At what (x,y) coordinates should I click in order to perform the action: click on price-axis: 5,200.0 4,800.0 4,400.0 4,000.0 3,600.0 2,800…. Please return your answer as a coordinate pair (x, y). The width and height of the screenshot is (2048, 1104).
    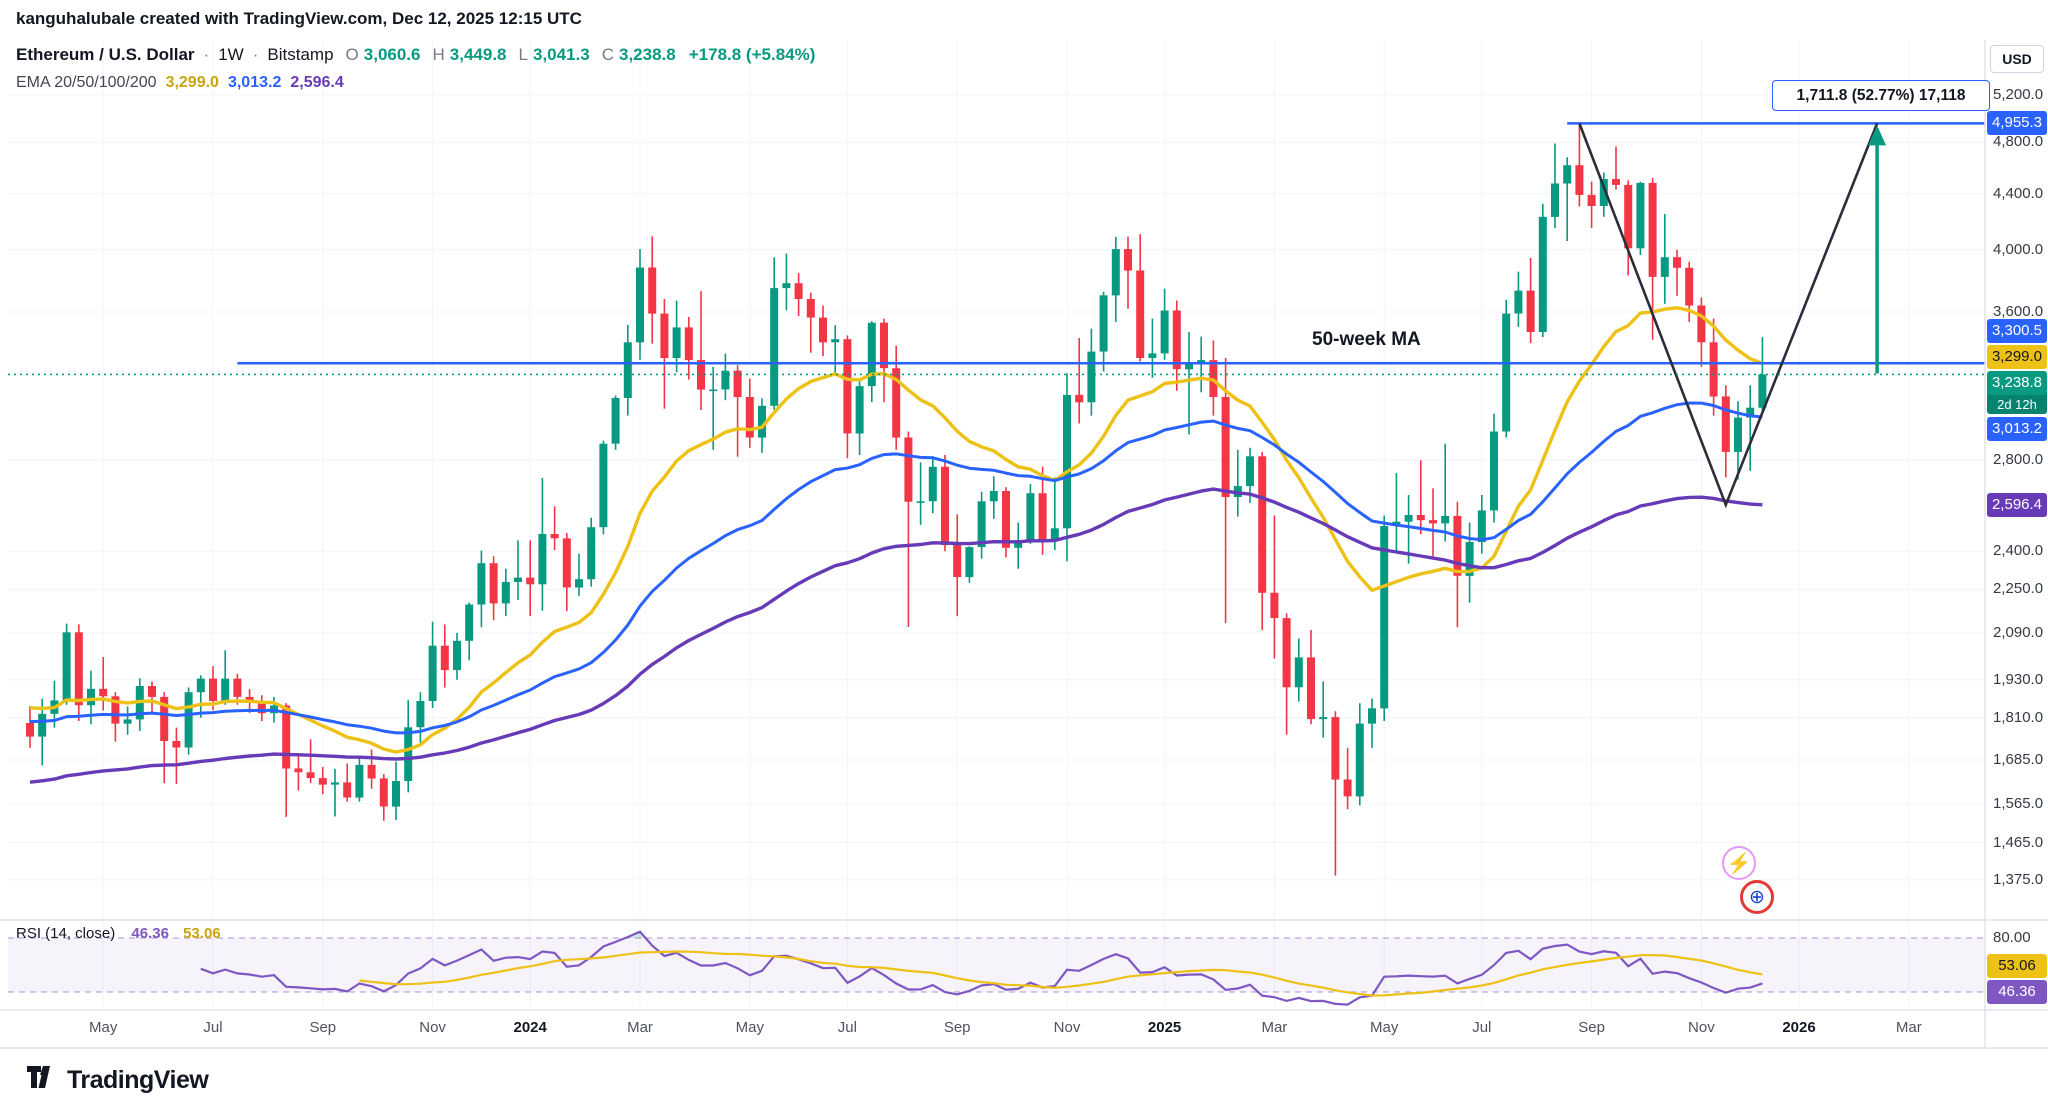
    Looking at the image, I should click on (2017, 524).